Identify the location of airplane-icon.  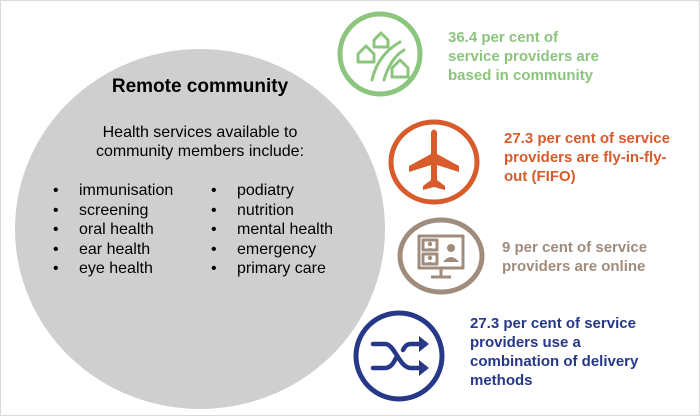
(434, 162).